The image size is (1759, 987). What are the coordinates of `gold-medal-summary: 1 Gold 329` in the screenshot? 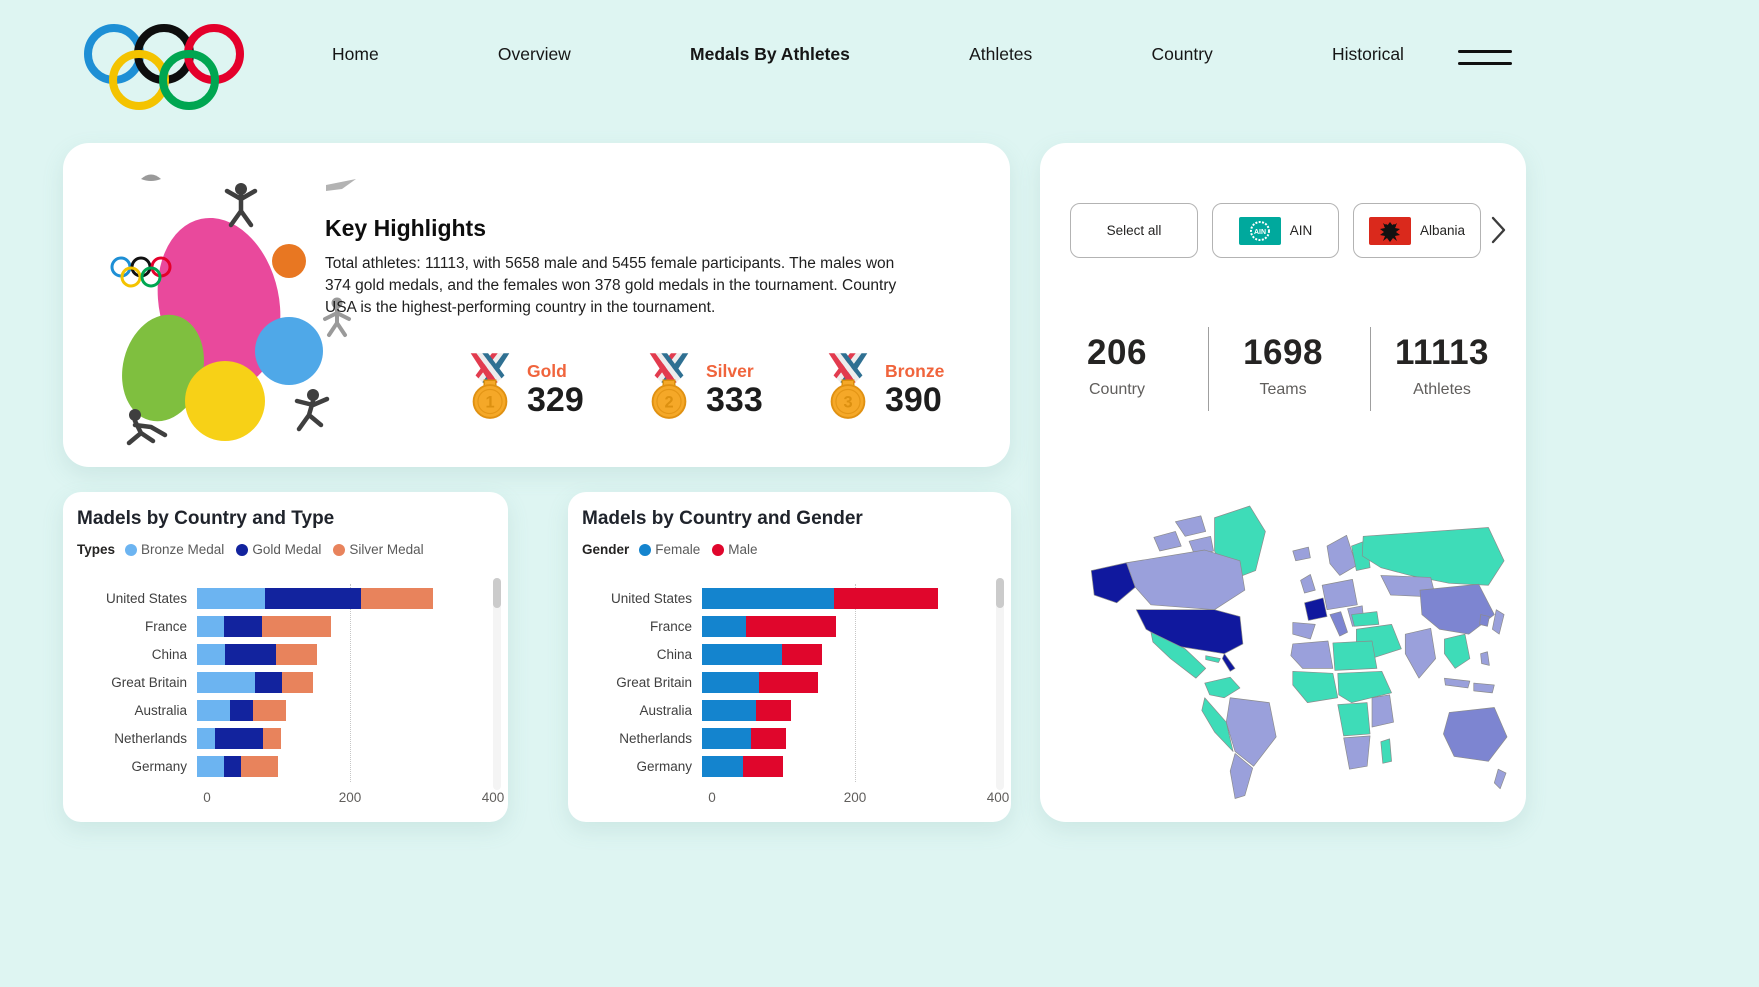 It's located at (524, 387).